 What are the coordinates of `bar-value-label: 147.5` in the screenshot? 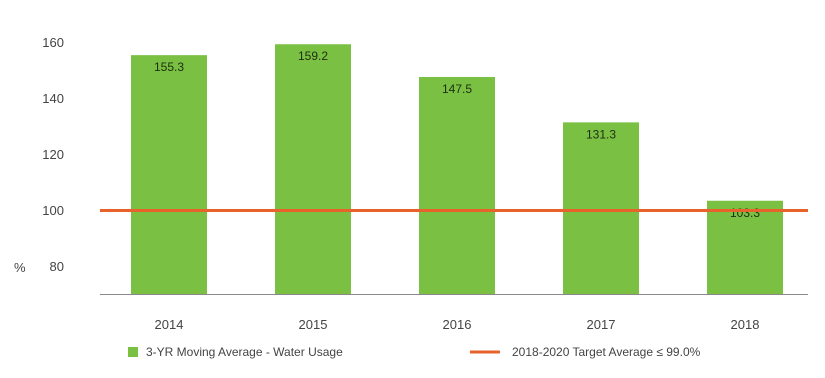 It's located at (457, 89).